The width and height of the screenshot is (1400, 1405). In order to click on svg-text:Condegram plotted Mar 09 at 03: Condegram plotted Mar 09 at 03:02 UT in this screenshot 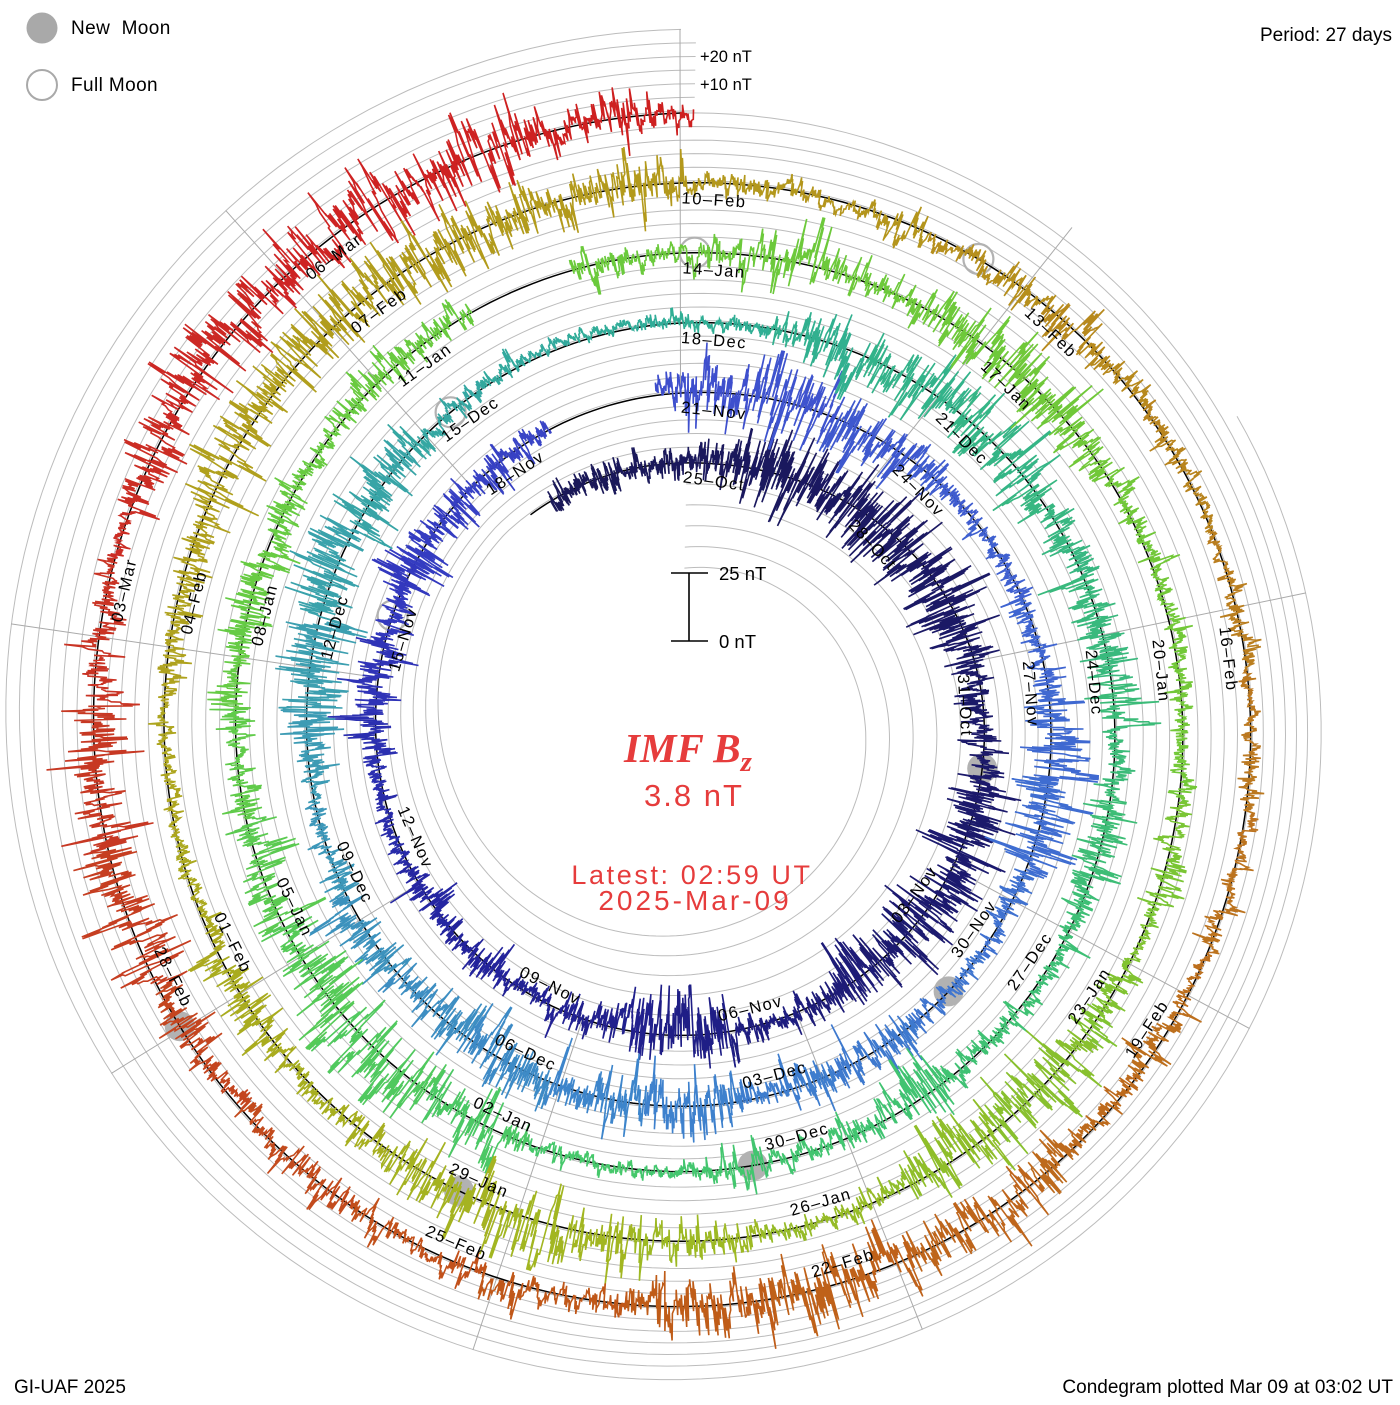, I will do `click(1227, 1387)`.